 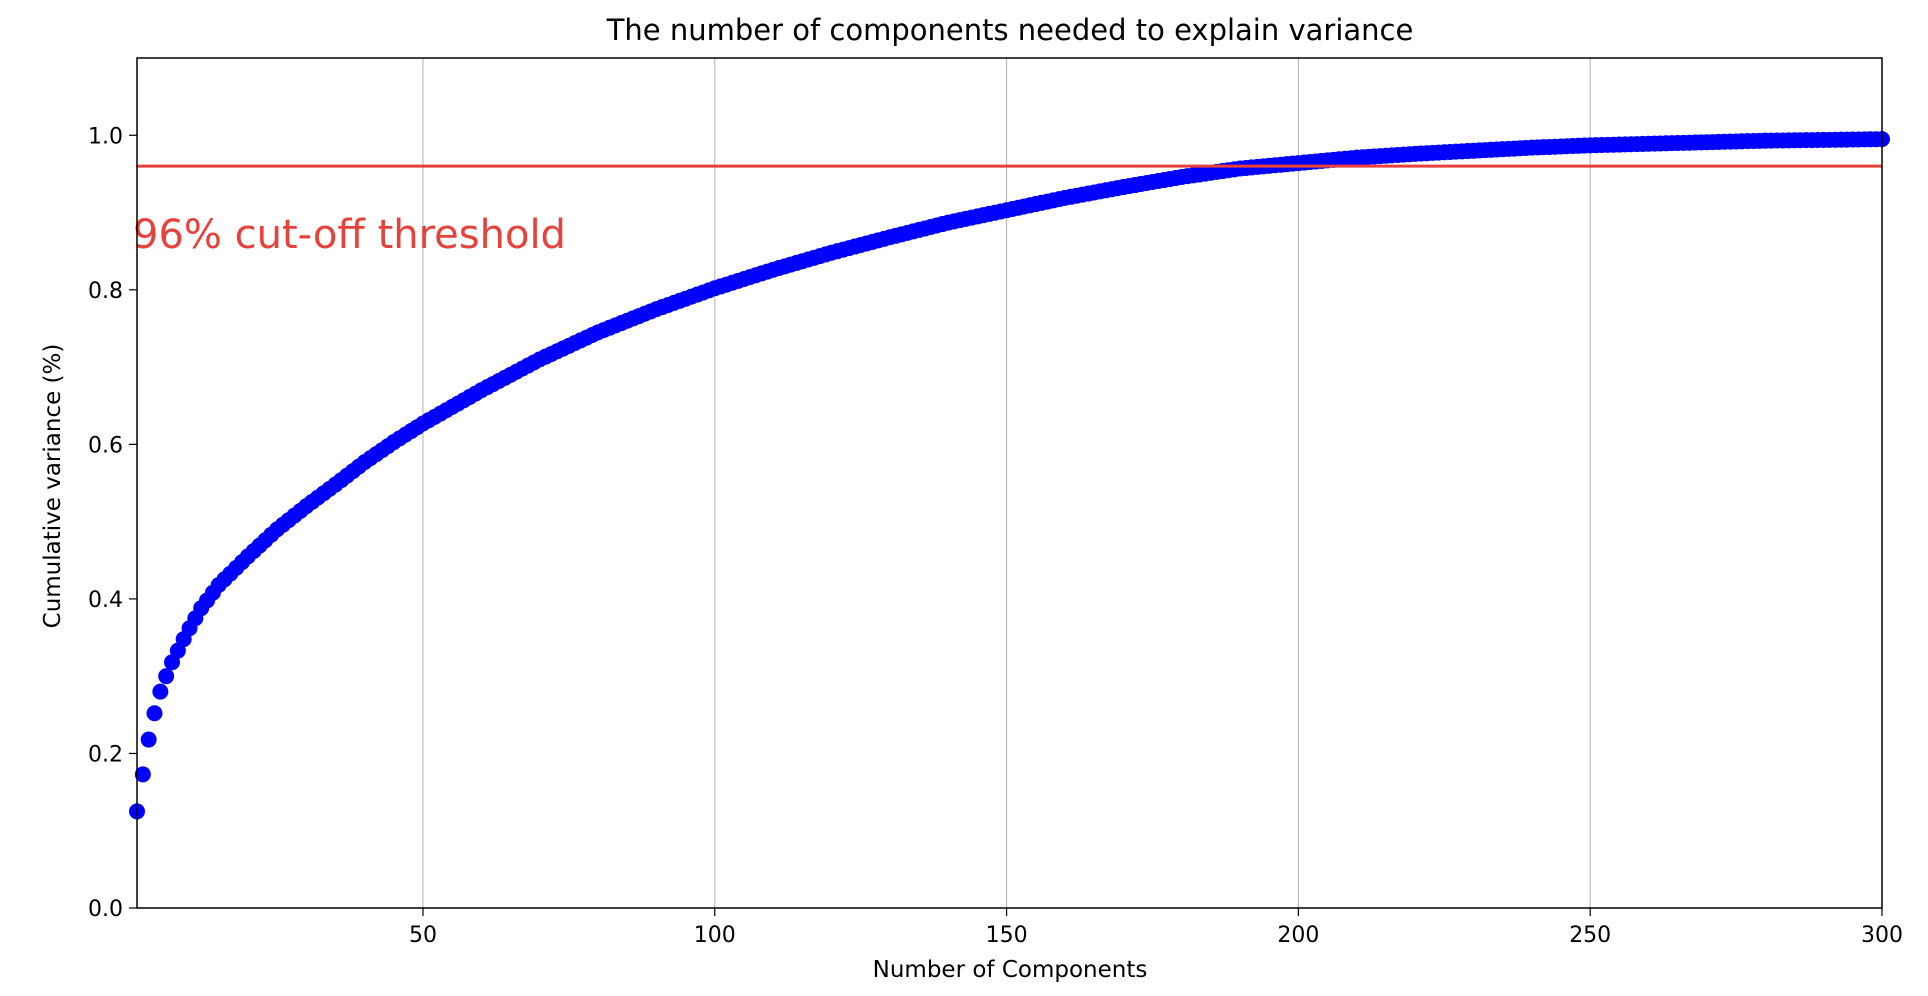 I want to click on threshold-label: 96% cut-off threshold, so click(x=349, y=235).